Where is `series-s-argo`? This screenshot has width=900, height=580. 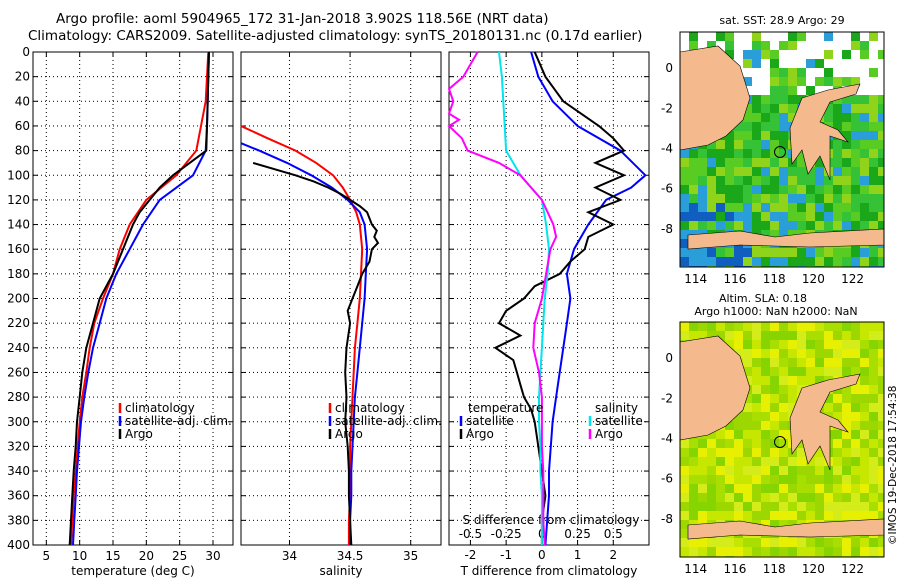
series-s-argo is located at coordinates (502, 298).